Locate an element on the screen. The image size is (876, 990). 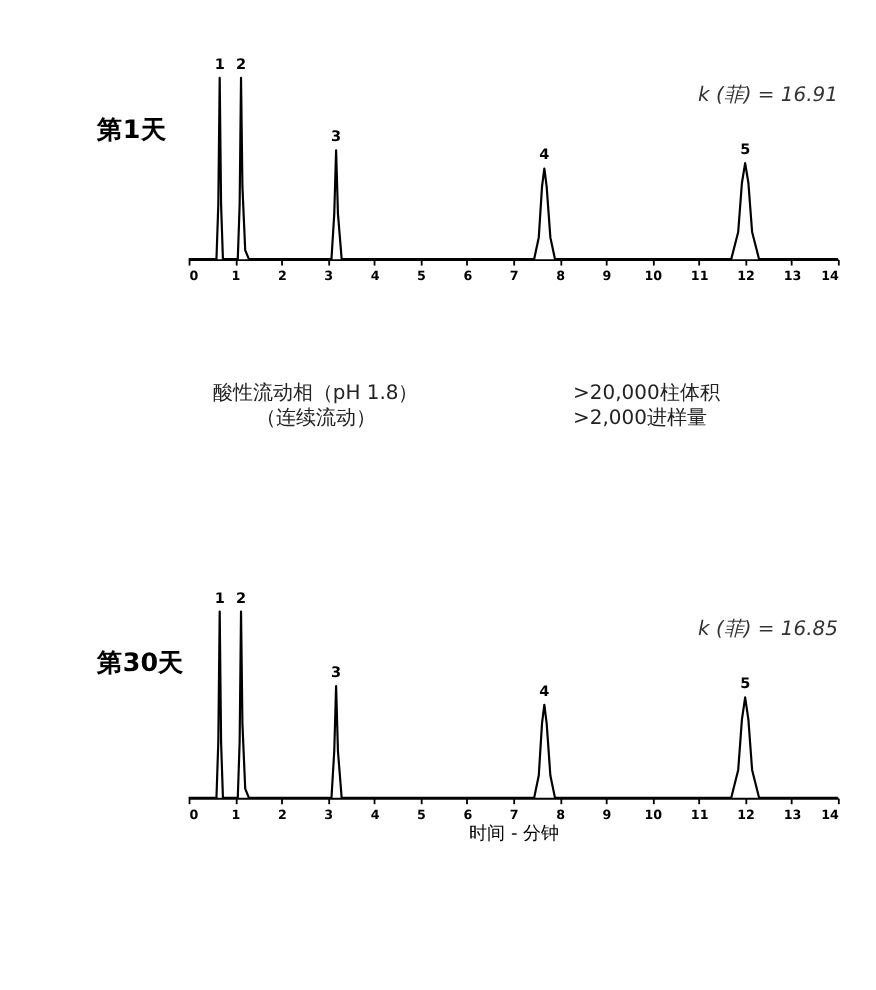
text: >2,000进样量 is located at coordinates (640, 418).